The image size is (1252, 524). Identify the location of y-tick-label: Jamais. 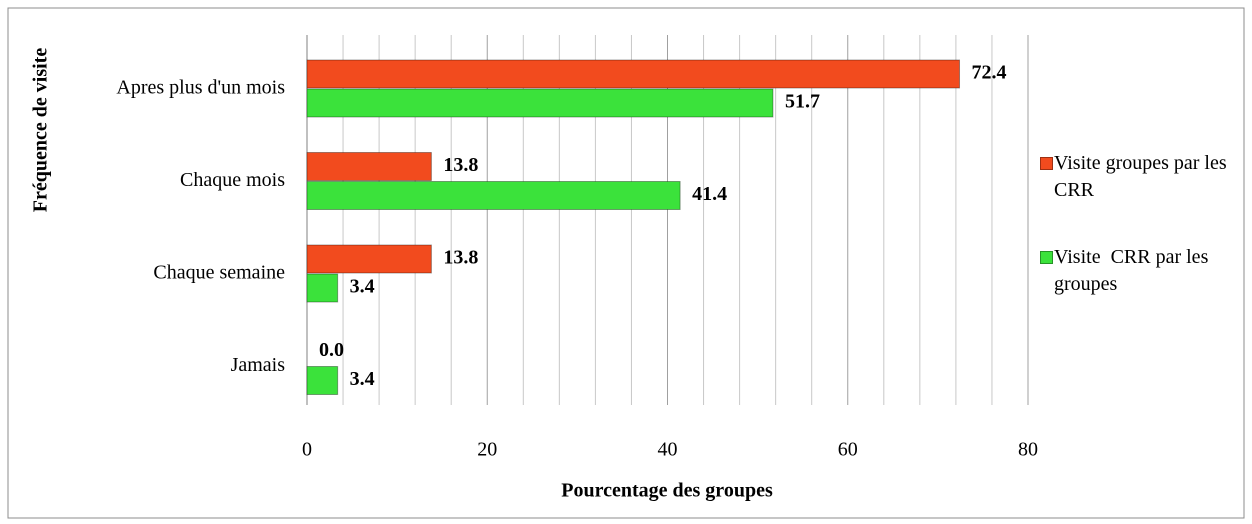
(258, 365).